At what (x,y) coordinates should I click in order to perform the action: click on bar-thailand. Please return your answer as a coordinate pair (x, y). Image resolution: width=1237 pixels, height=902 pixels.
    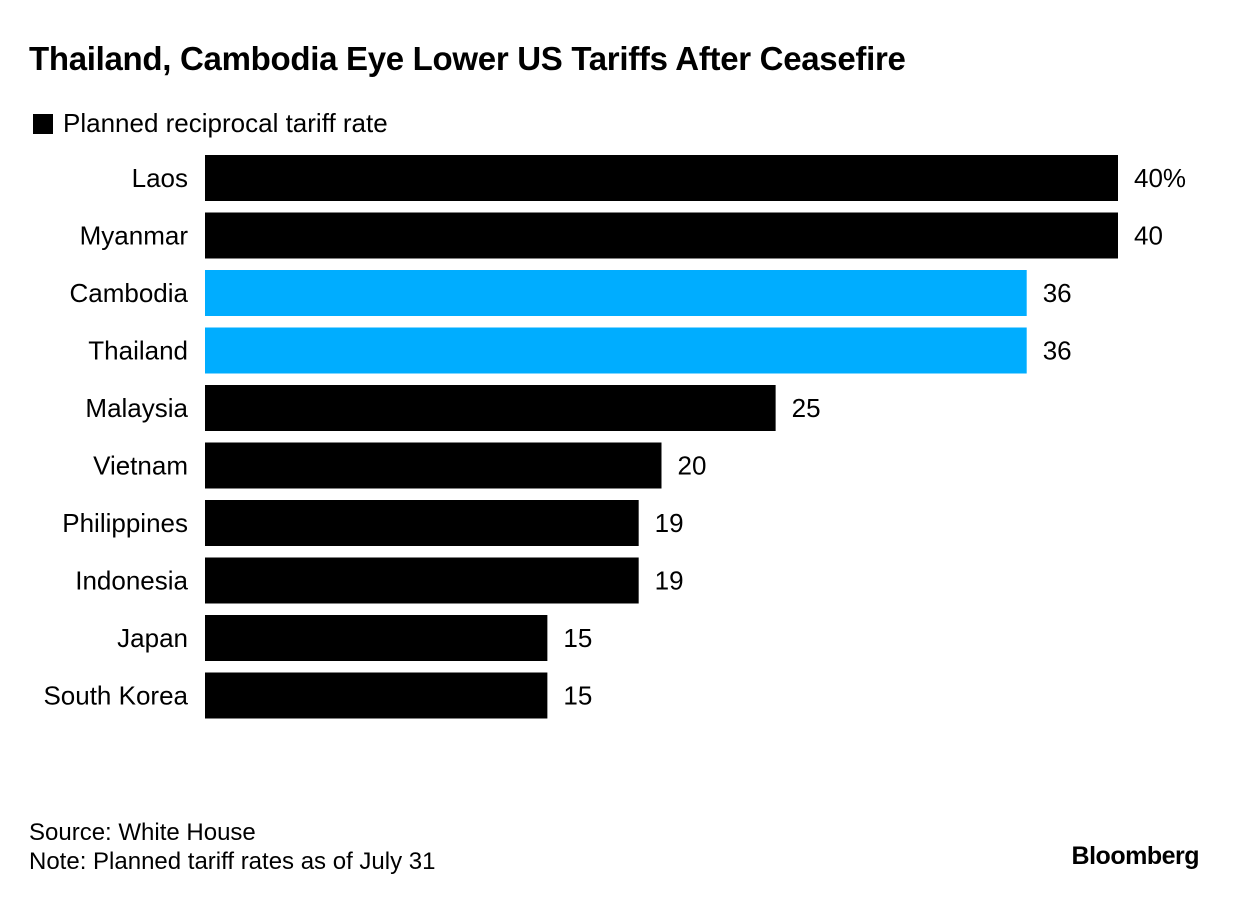
    Looking at the image, I should click on (616, 350).